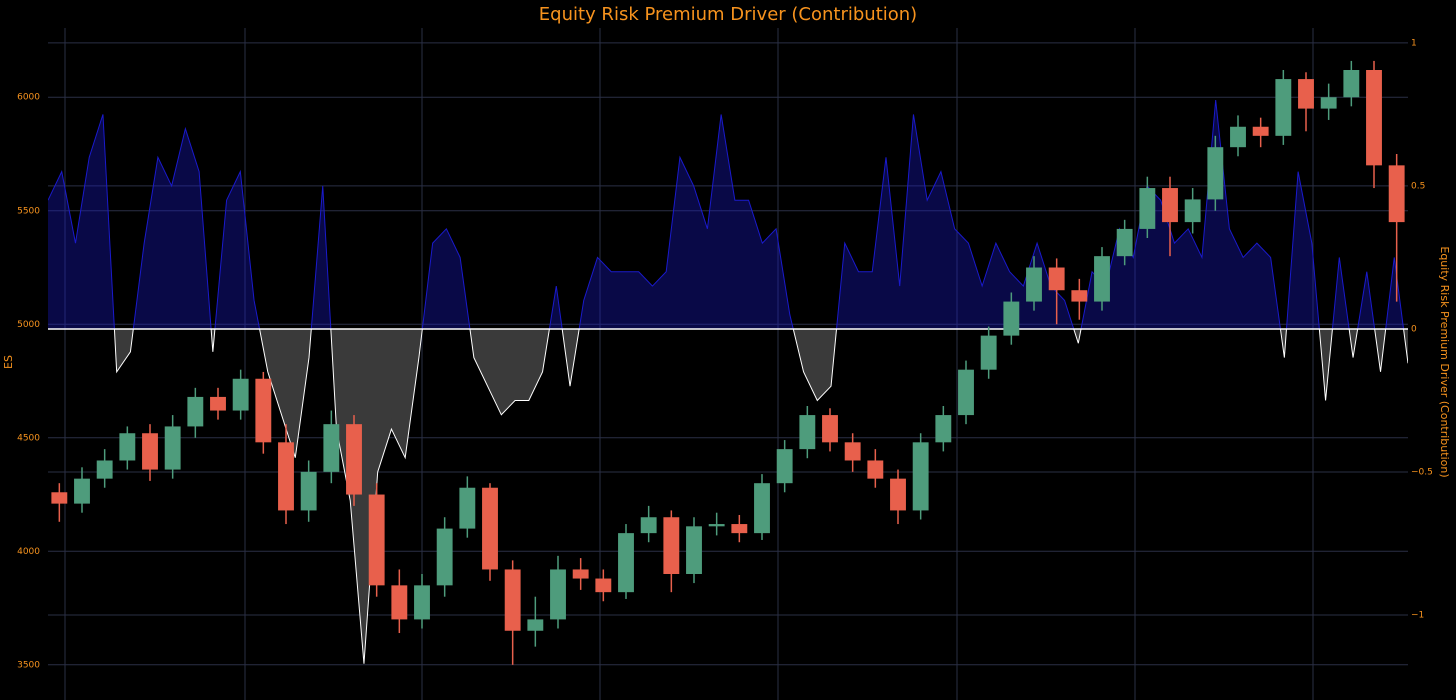 Image resolution: width=1456 pixels, height=700 pixels. What do you see at coordinates (28, 325) in the screenshot?
I see `y-tick-label: 5000` at bounding box center [28, 325].